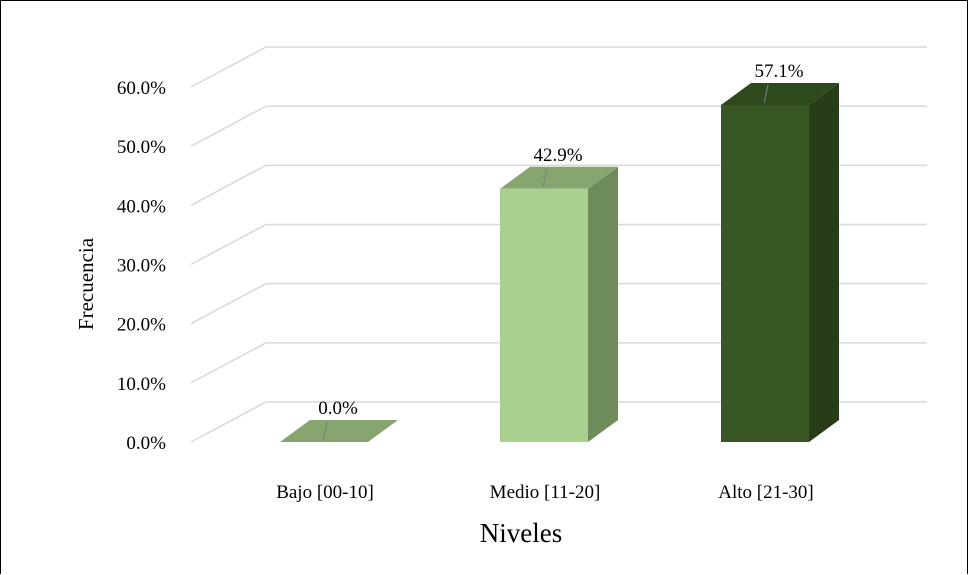  What do you see at coordinates (141, 325) in the screenshot?
I see `y-tick-label: 20.0%` at bounding box center [141, 325].